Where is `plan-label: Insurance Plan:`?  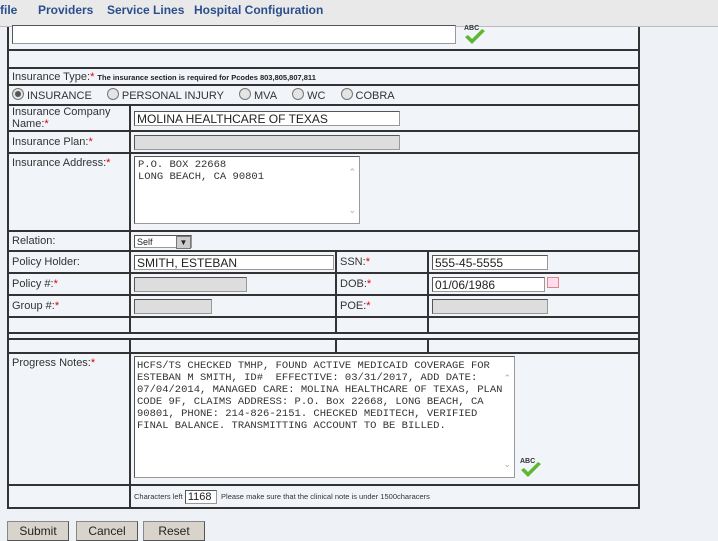 plan-label: Insurance Plan: is located at coordinates (50, 142).